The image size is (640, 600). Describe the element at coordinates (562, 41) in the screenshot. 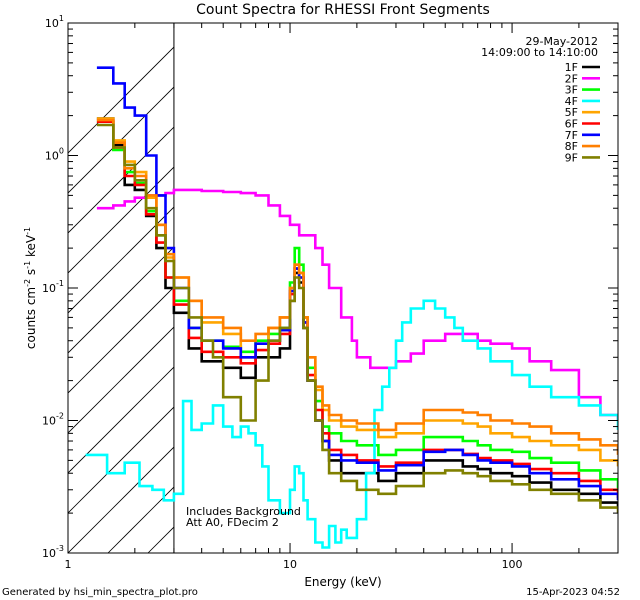

I see `chart-date: 29-May-2012` at that location.